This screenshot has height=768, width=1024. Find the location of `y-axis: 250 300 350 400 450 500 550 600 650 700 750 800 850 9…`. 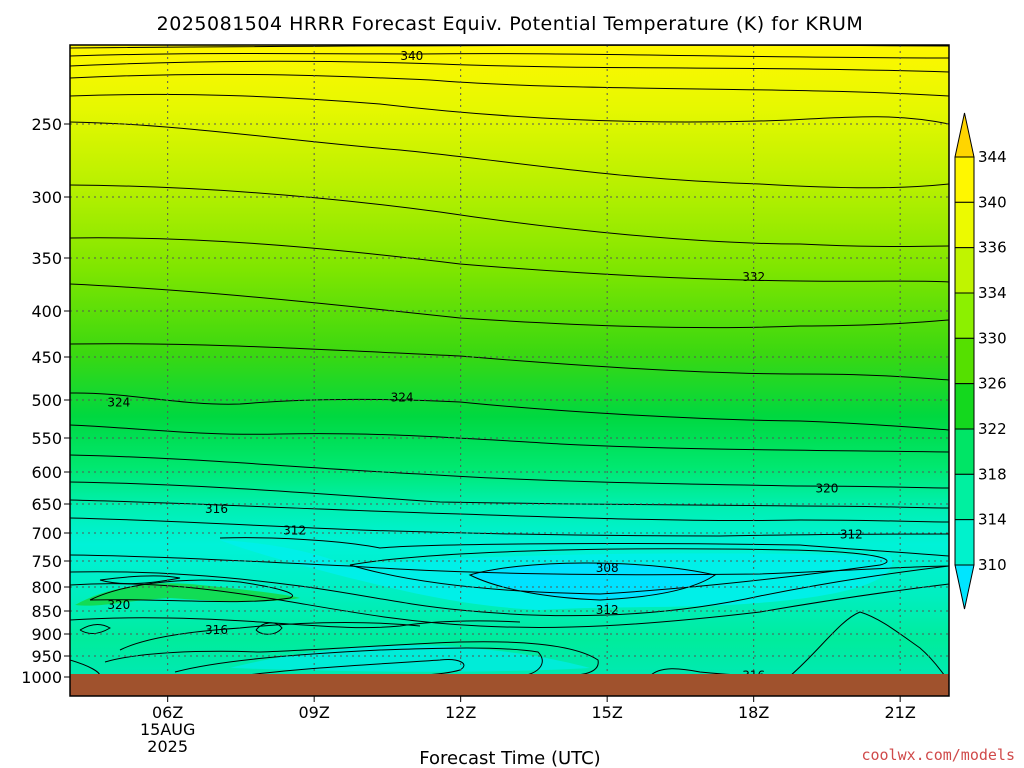

y-axis: 250 300 350 400 450 500 550 600 650 700 750 800 850 9… is located at coordinates (45, 401).